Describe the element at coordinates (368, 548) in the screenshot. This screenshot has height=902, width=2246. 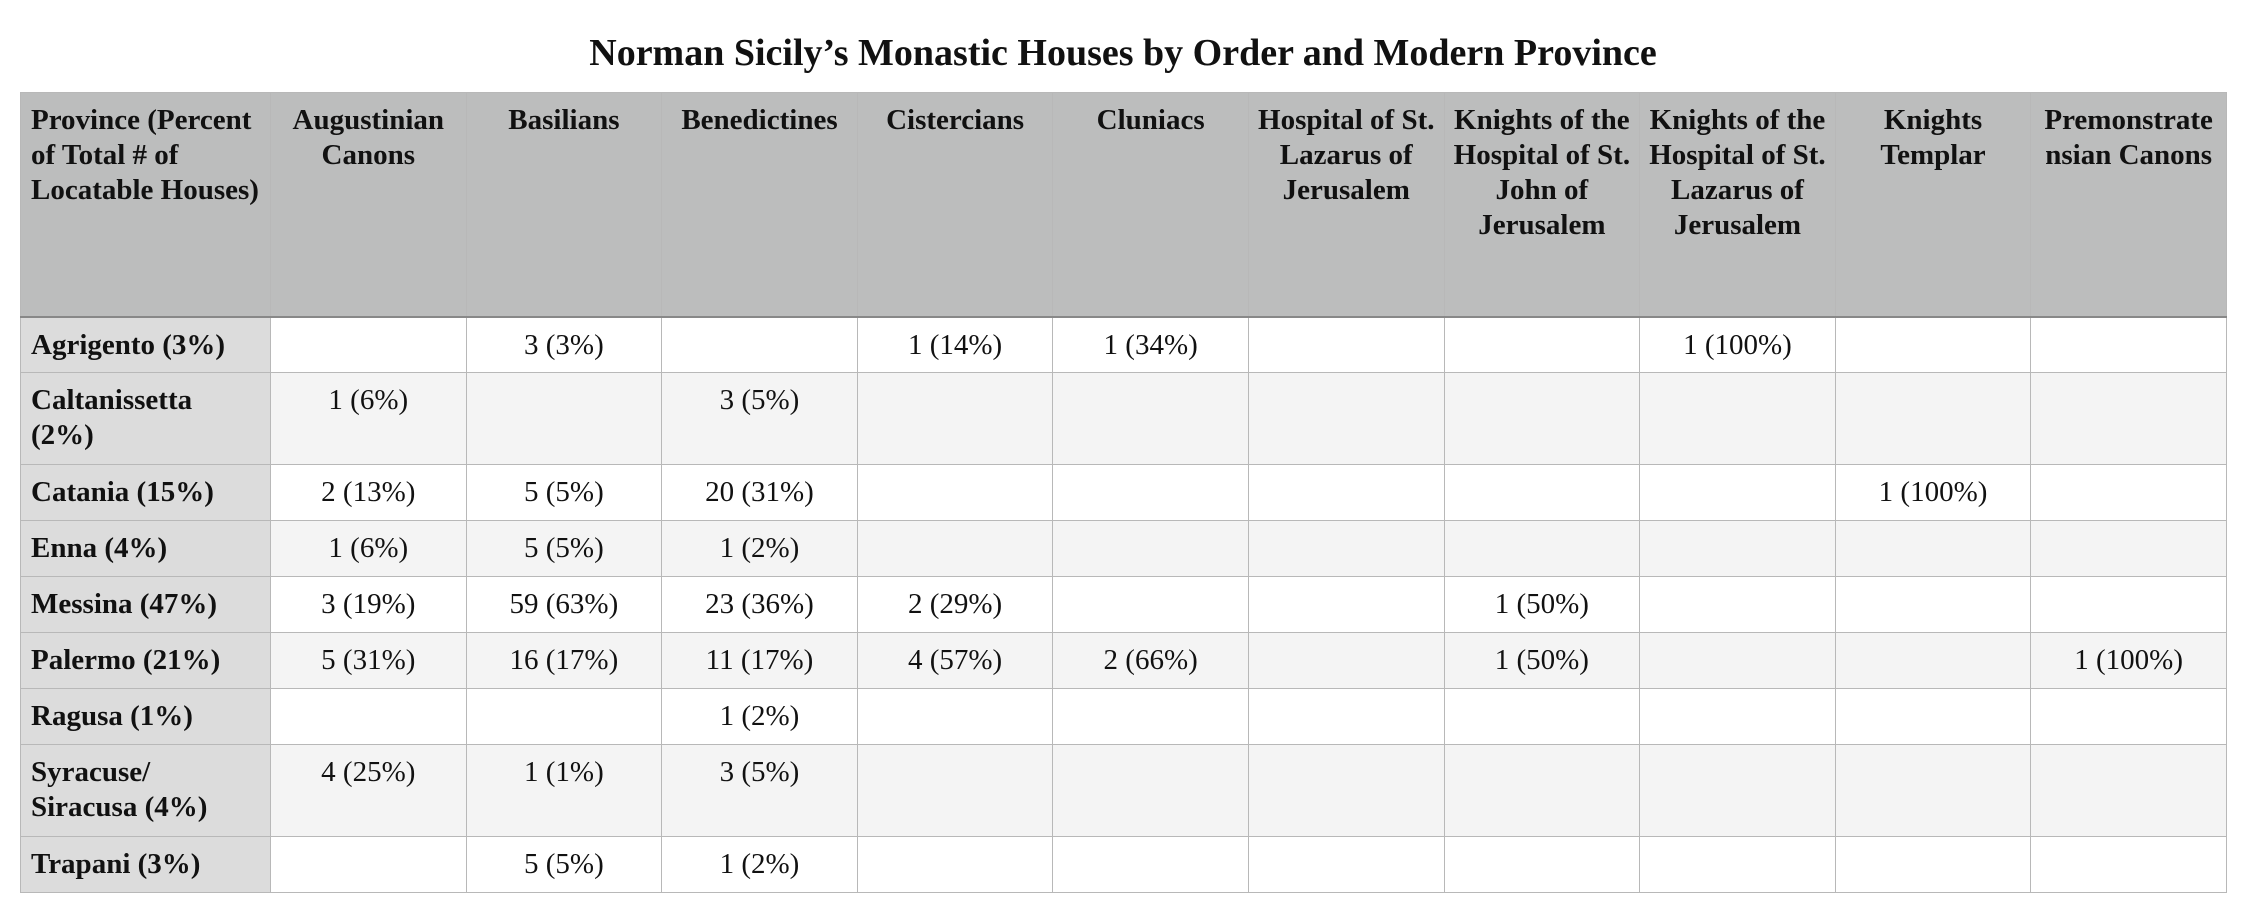
I see `data-cell: 1 (6%)` at that location.